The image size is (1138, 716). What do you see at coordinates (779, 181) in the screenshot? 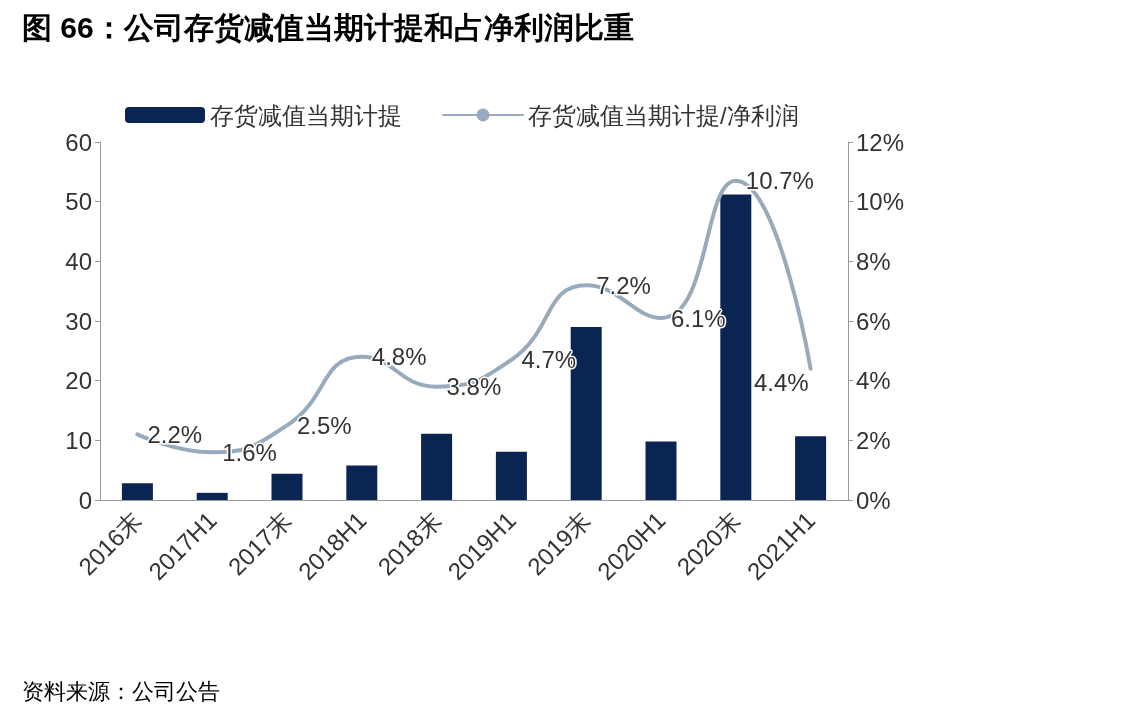
I see `data-label: 10.7%` at bounding box center [779, 181].